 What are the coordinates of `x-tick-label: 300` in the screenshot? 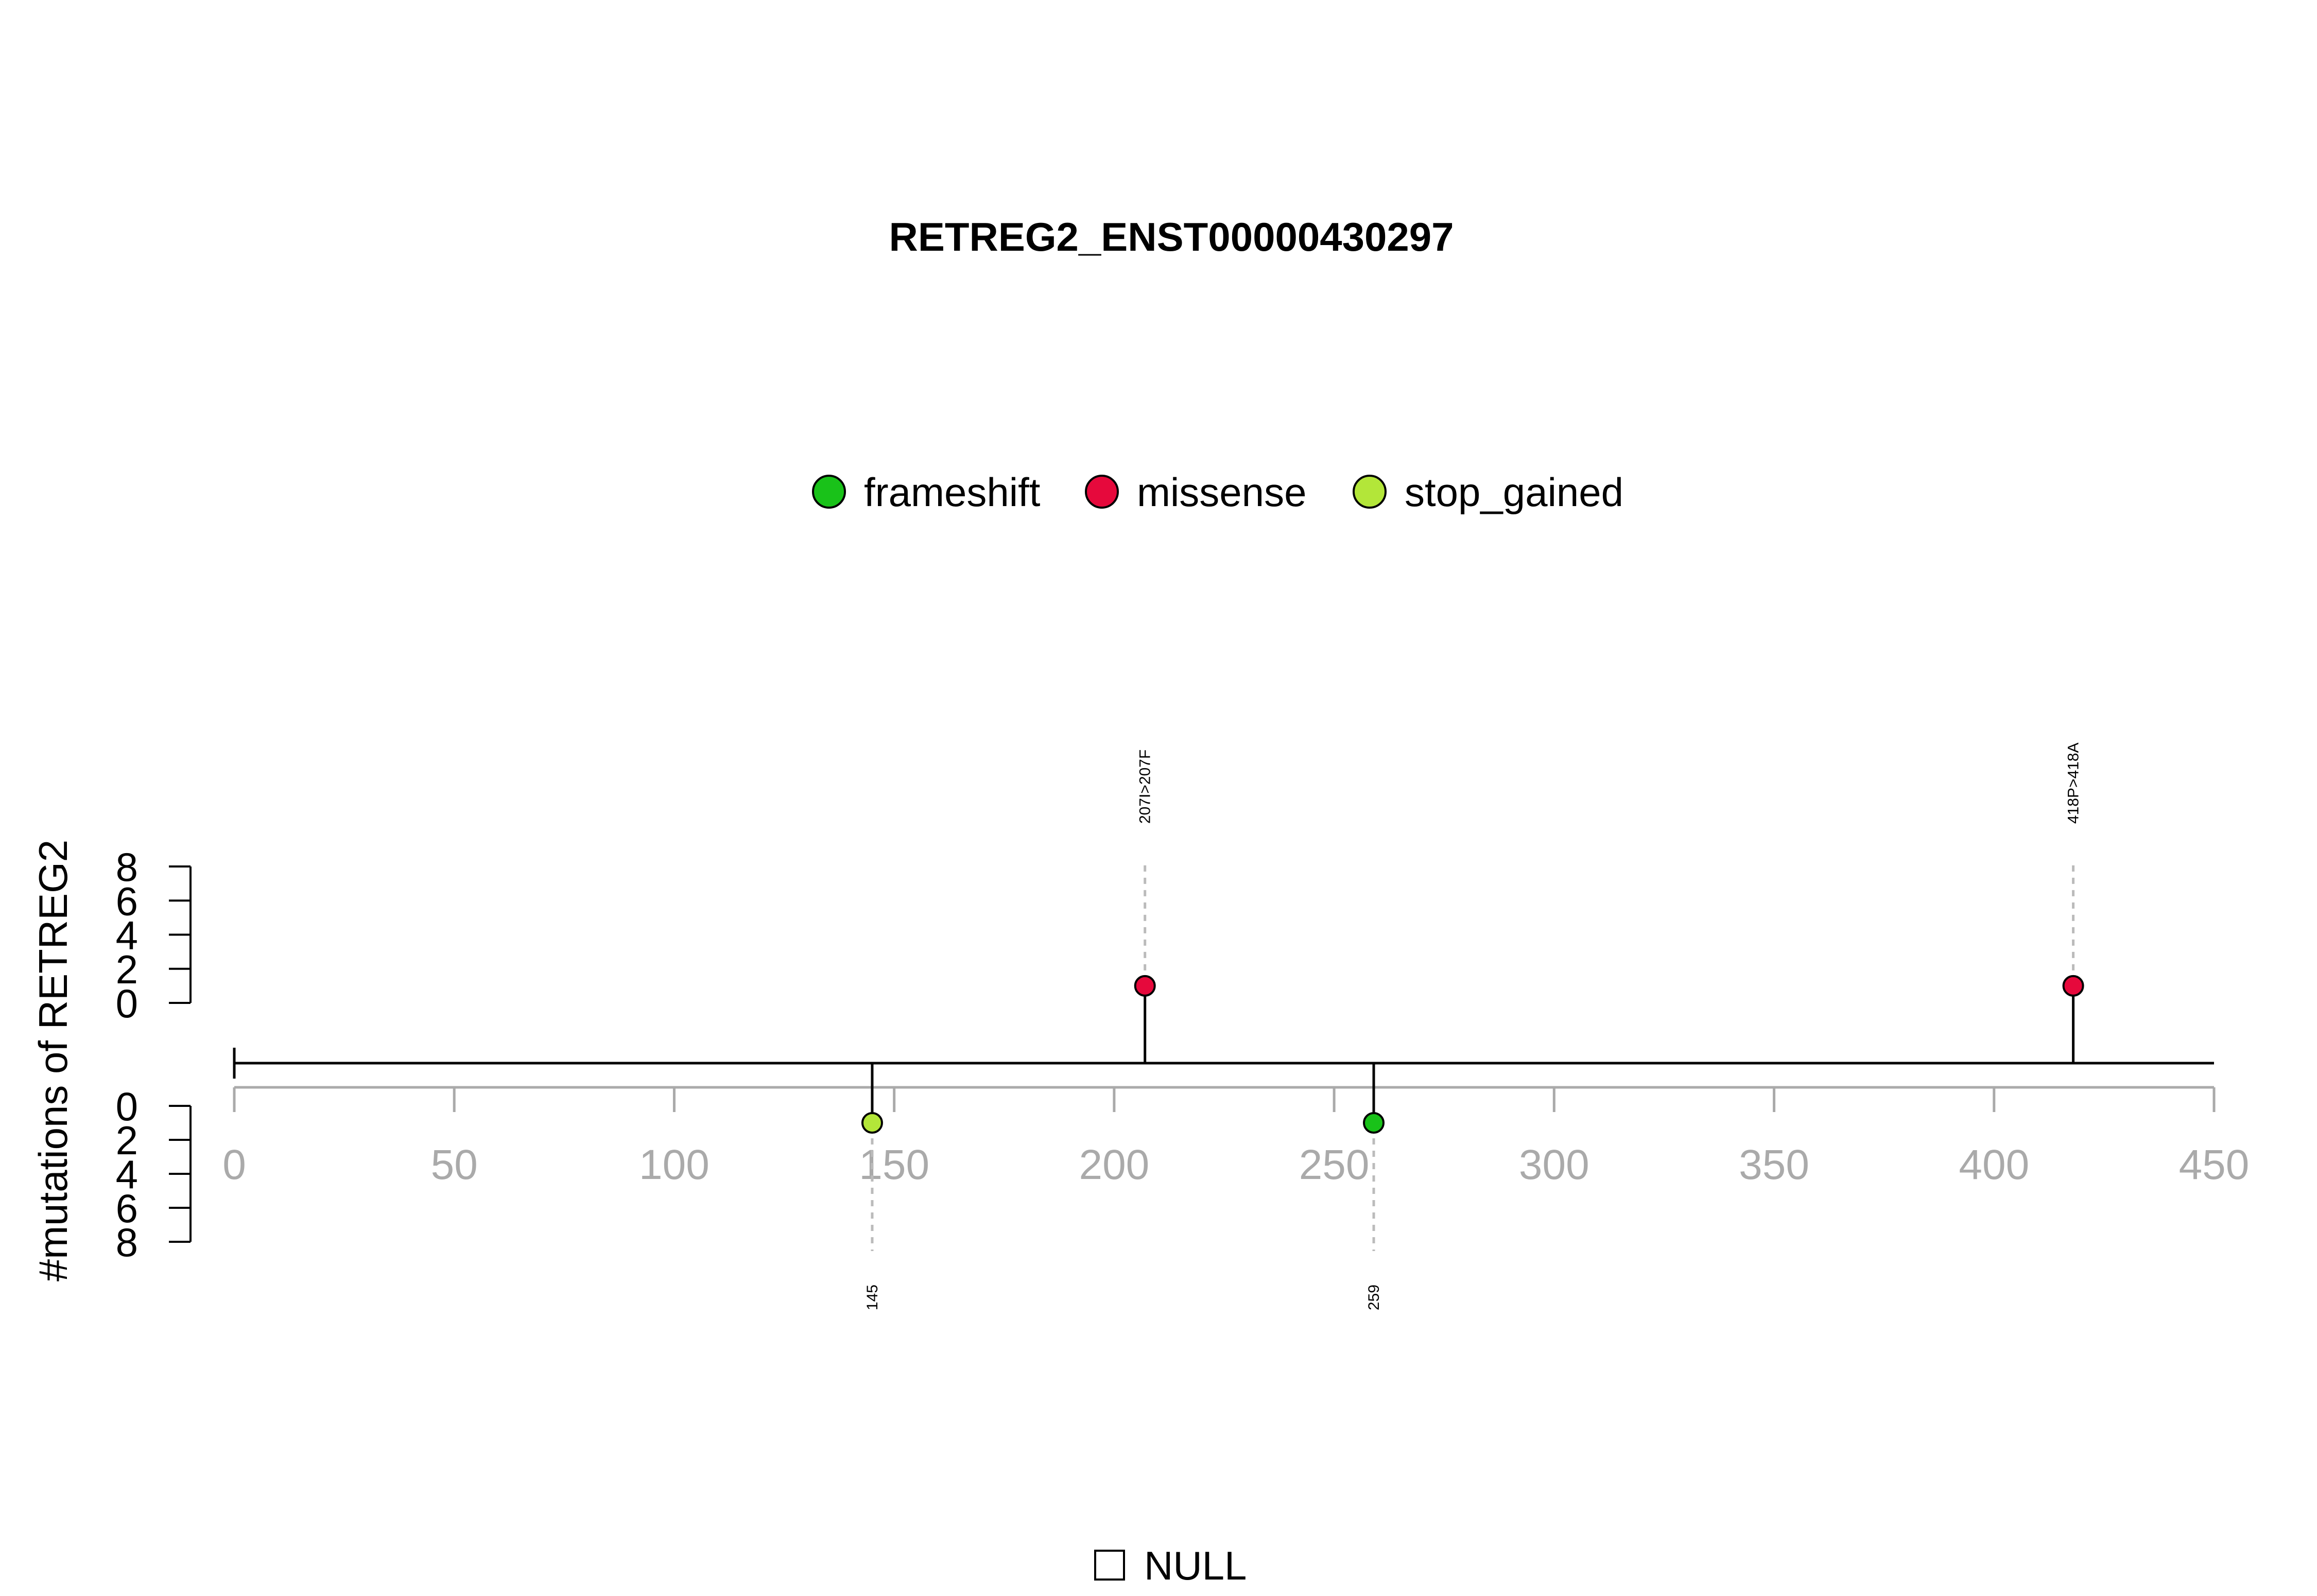 It's located at (1554, 1165).